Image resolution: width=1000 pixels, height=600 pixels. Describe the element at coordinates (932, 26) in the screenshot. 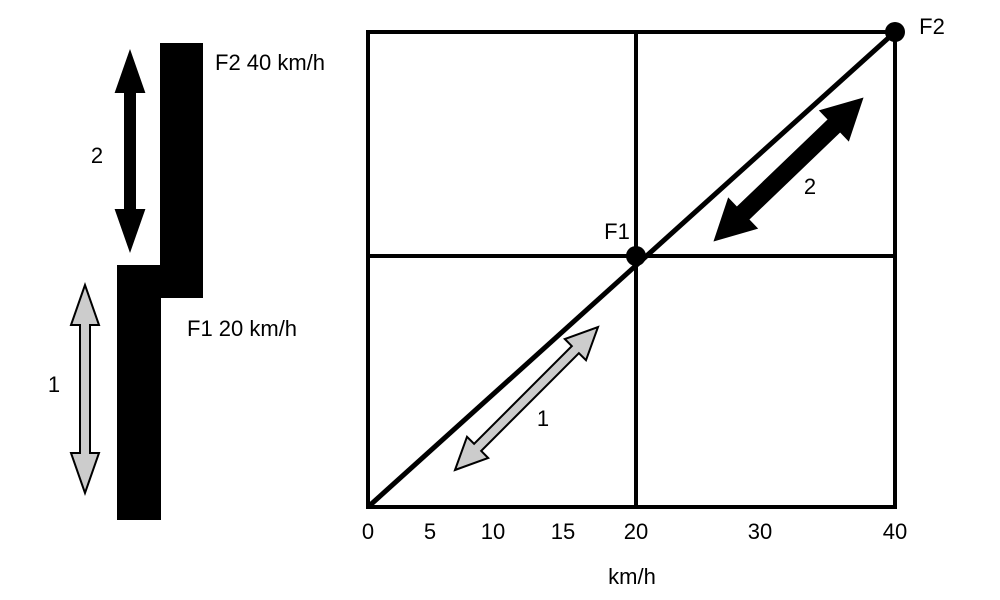

I see `point-label: F2` at that location.